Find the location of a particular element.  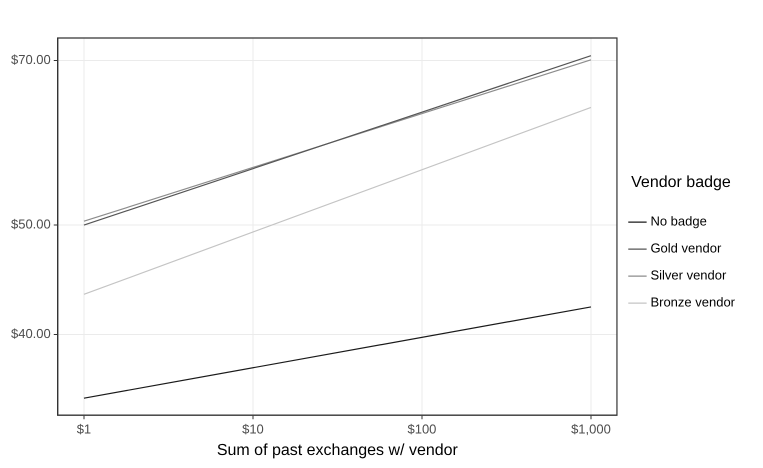

y-tick-label: $70.00 is located at coordinates (30, 60).